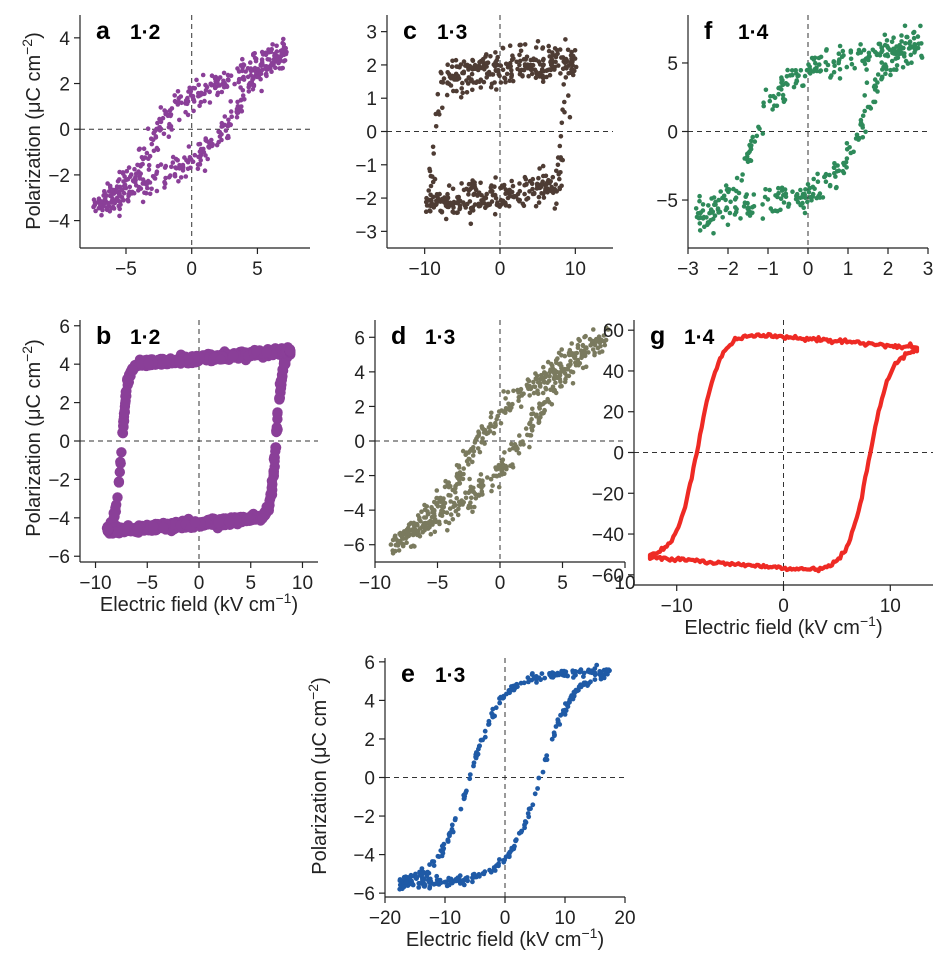 The image size is (946, 964). Describe the element at coordinates (608, 576) in the screenshot. I see `y-tick-label: −60` at that location.